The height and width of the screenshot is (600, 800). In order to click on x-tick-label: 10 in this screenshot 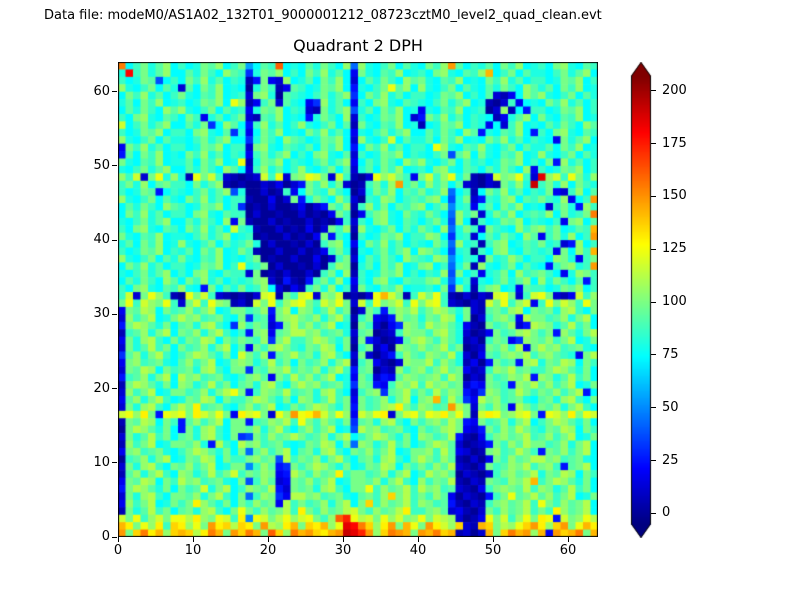, I will do `click(193, 550)`.